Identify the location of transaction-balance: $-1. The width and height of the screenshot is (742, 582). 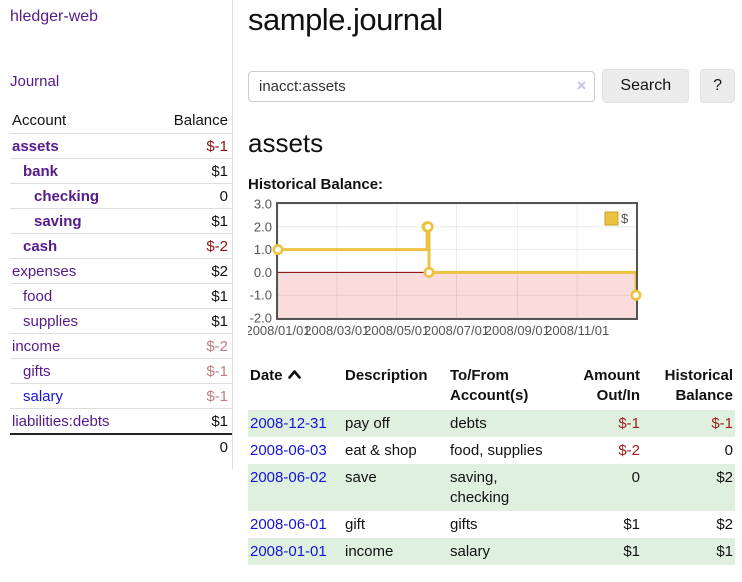
(722, 423).